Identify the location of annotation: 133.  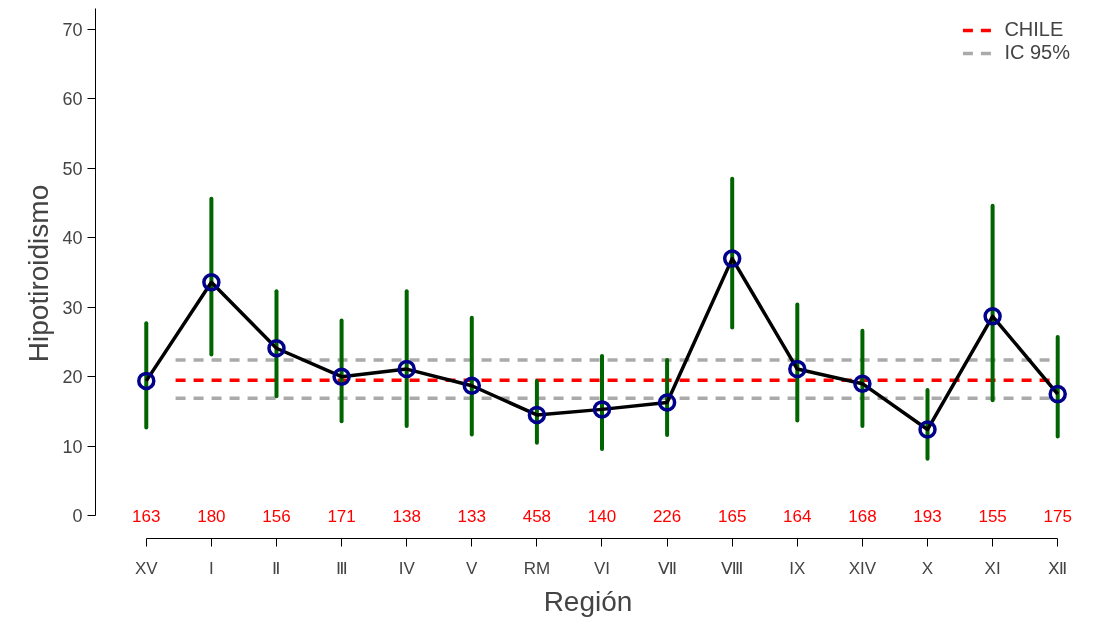
(471, 516).